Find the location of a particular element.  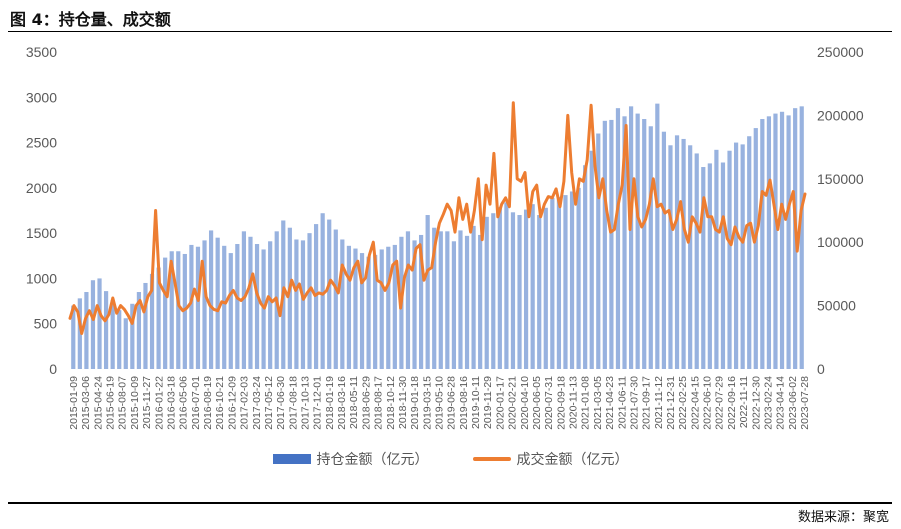

x-tick-label: 2017-10-13 is located at coordinates (306, 403).